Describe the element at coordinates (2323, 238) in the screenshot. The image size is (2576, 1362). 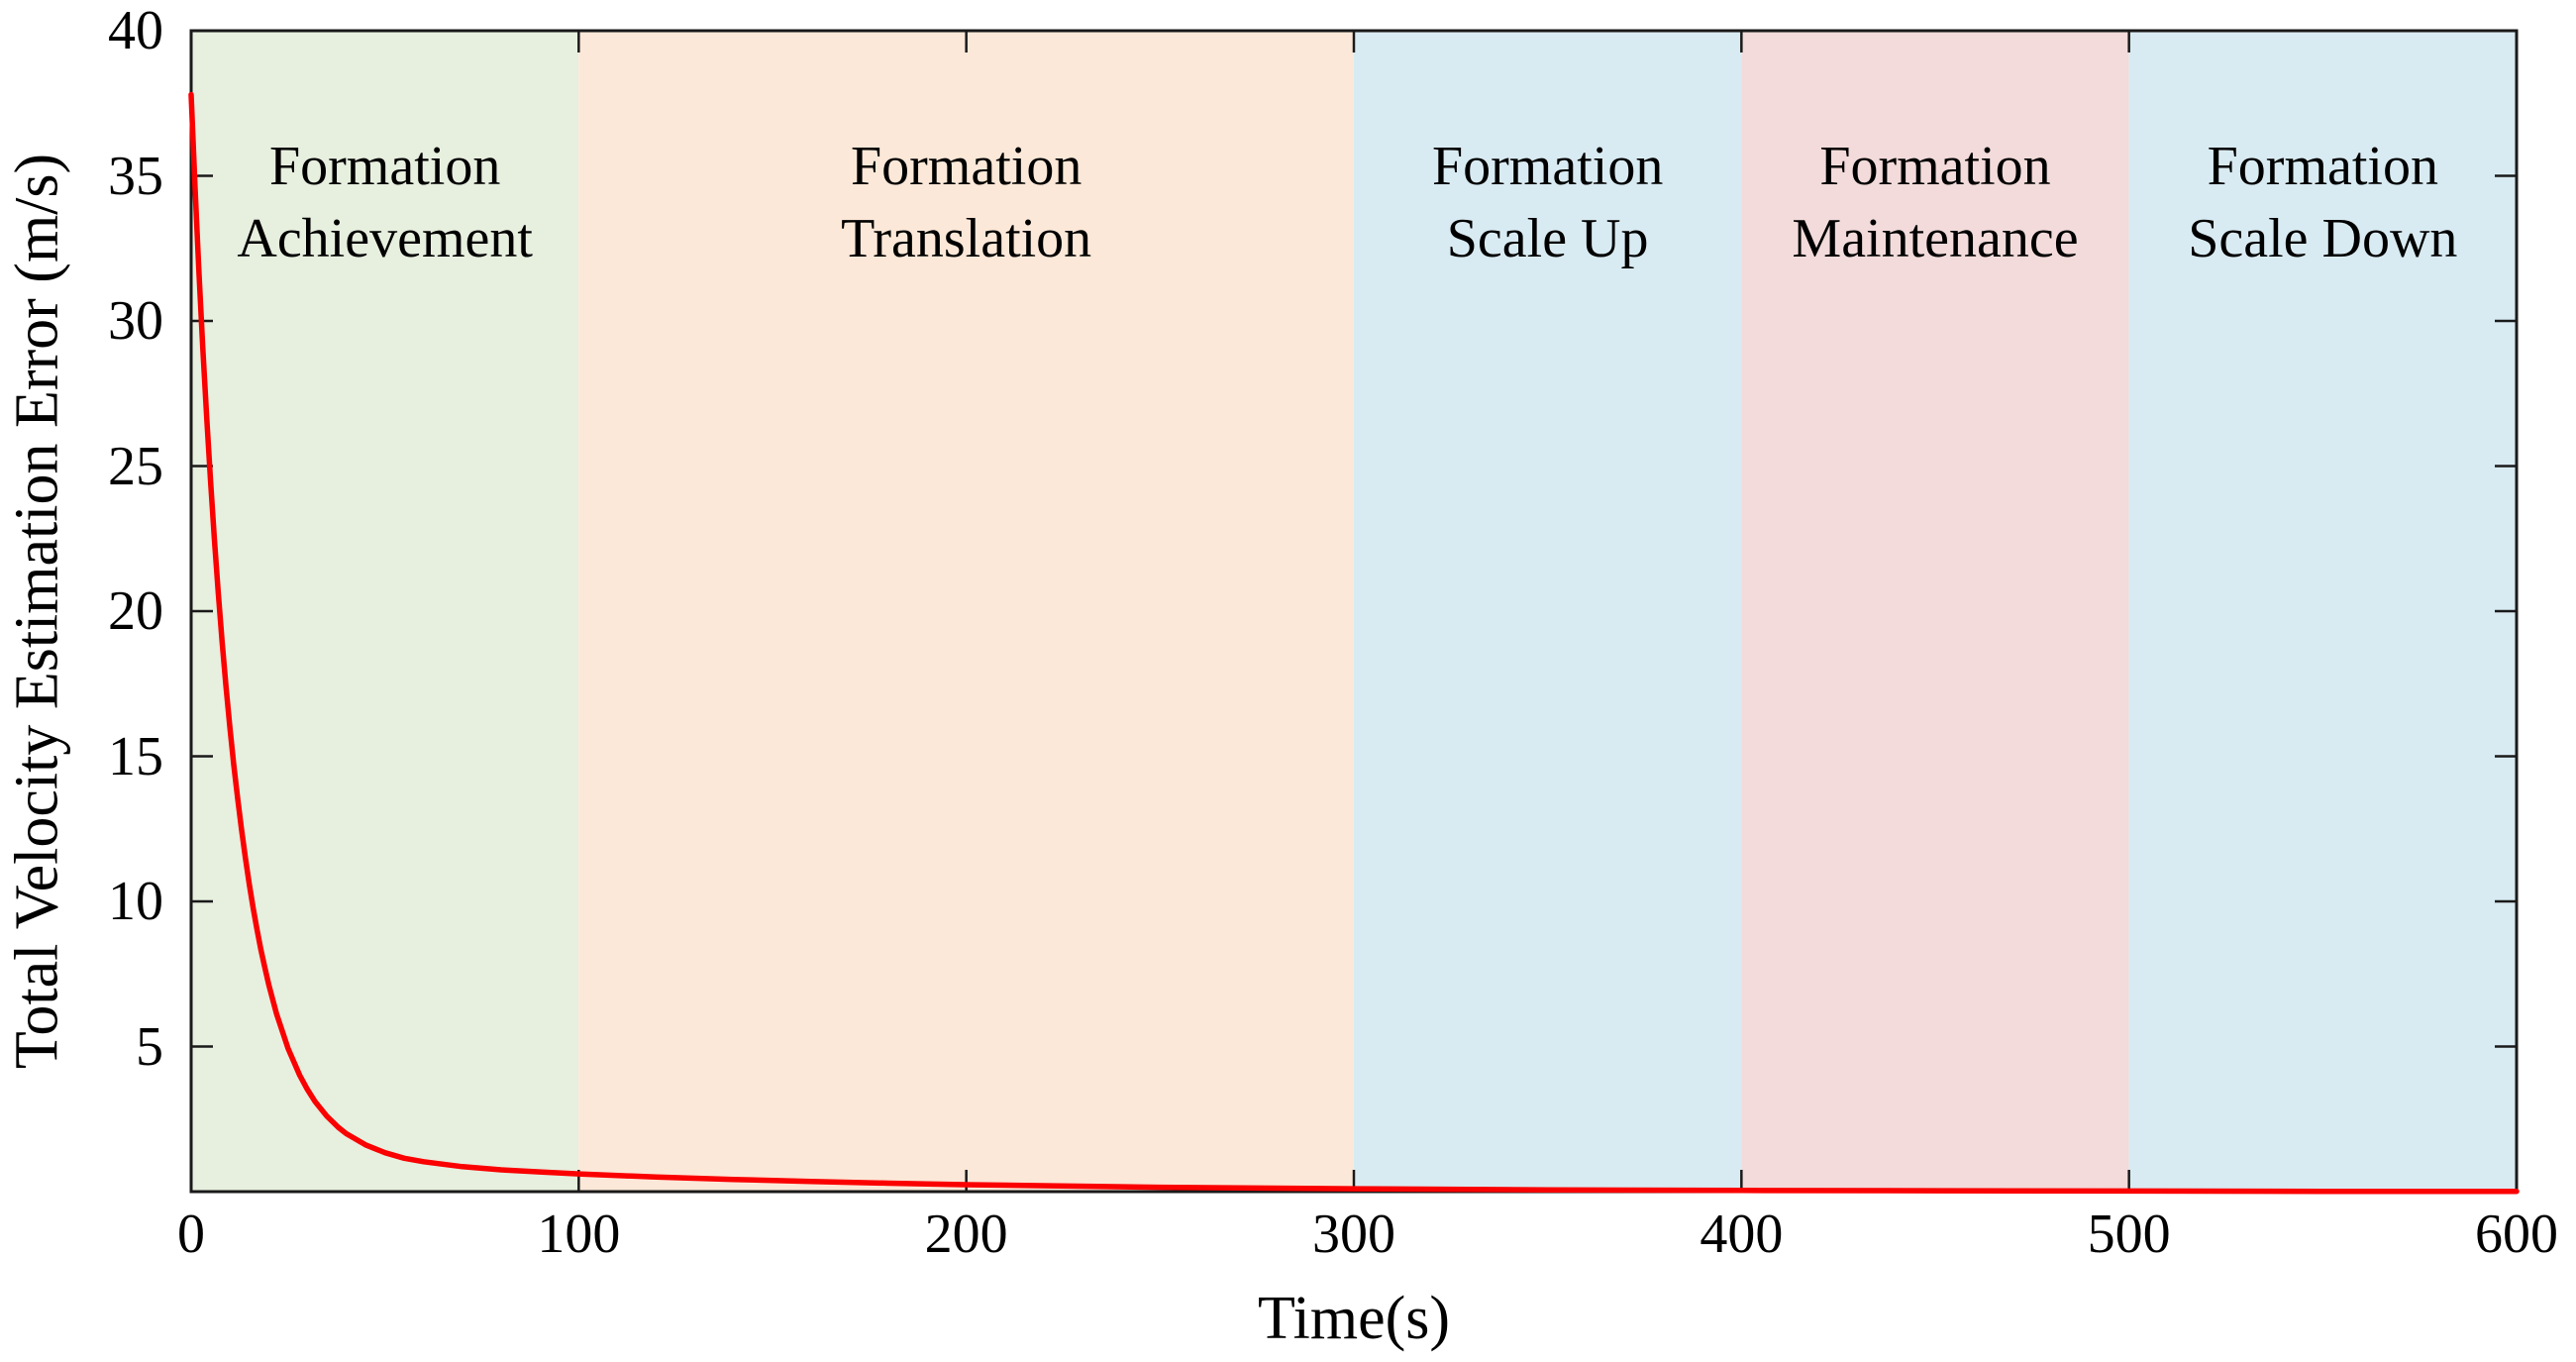
I see `region-label-line: Scale Down` at that location.